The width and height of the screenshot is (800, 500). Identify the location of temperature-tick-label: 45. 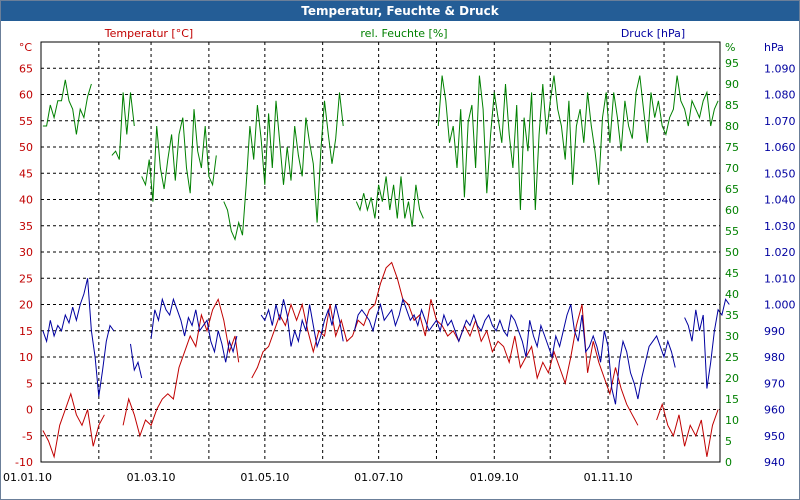
(26, 173).